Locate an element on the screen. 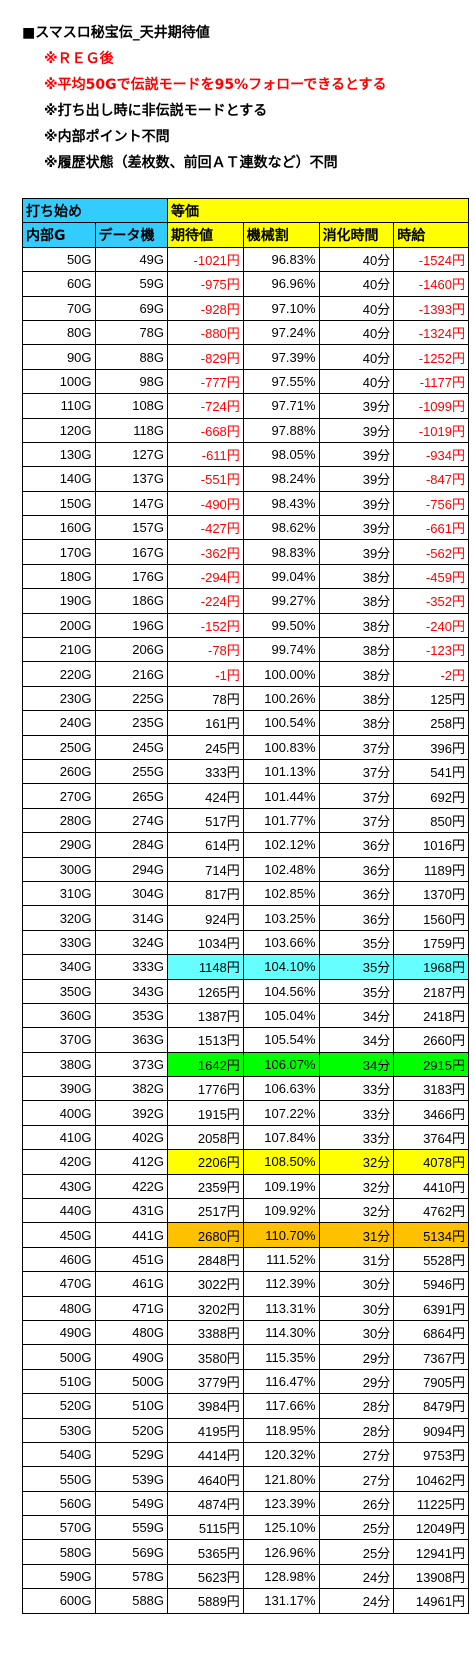  hourly-wage-cell: -1524円 is located at coordinates (431, 259).